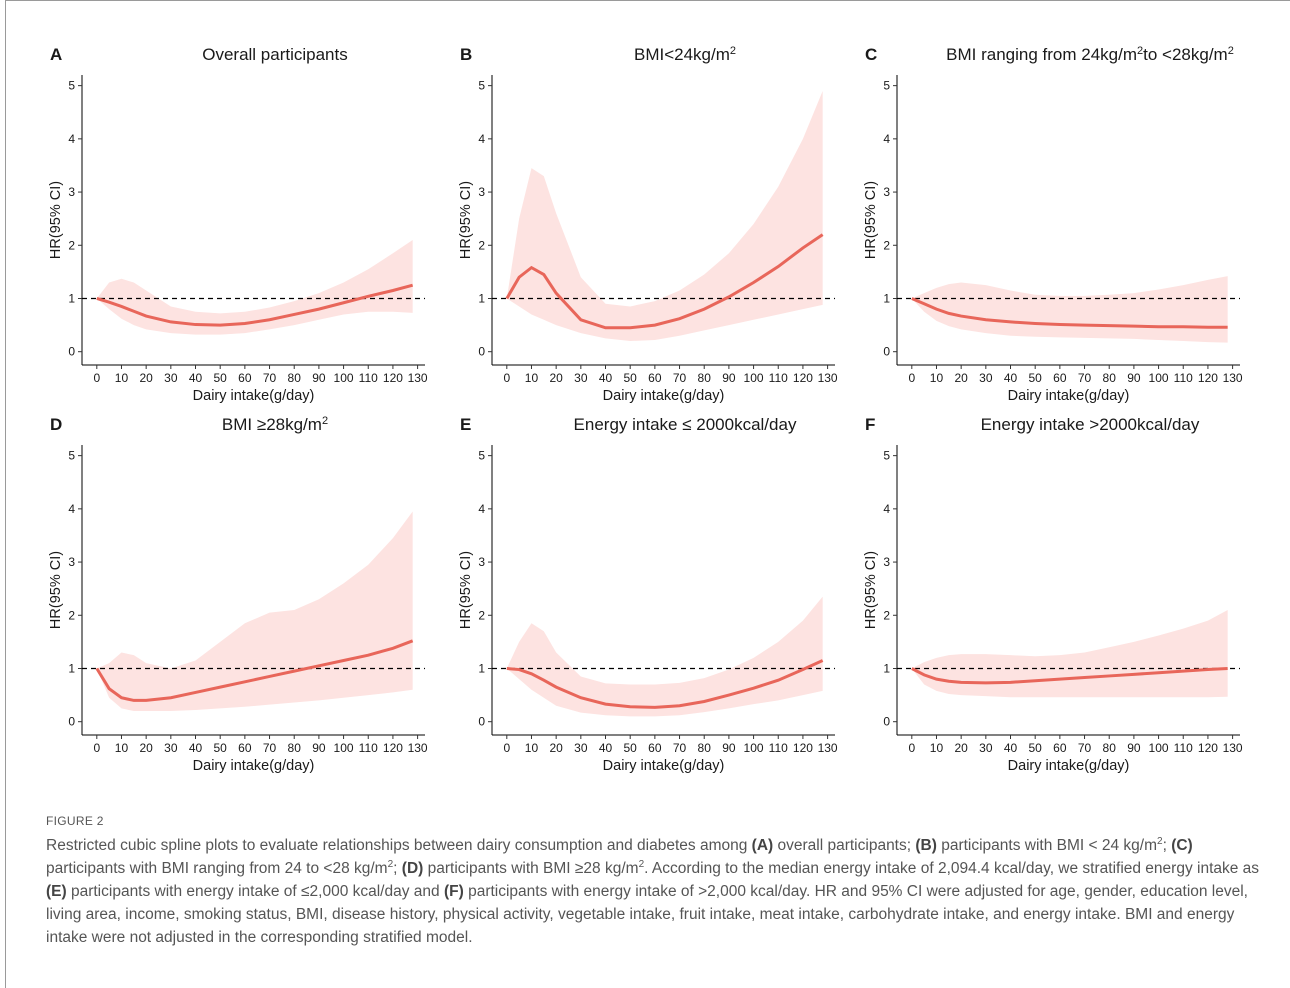 This screenshot has width=1290, height=988. What do you see at coordinates (325, 421) in the screenshot?
I see `title-sup: 2` at bounding box center [325, 421].